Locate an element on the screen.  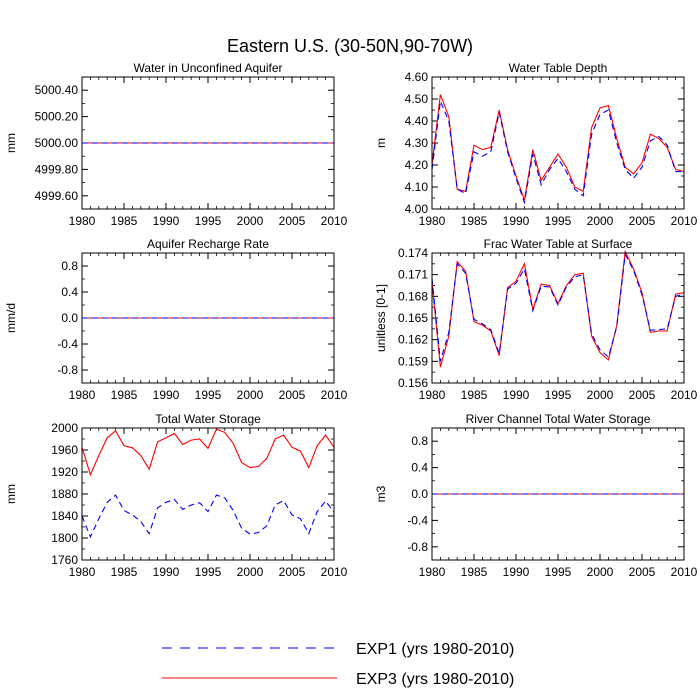
panel-total-water-storage-ylabel: mm is located at coordinates (11, 494).